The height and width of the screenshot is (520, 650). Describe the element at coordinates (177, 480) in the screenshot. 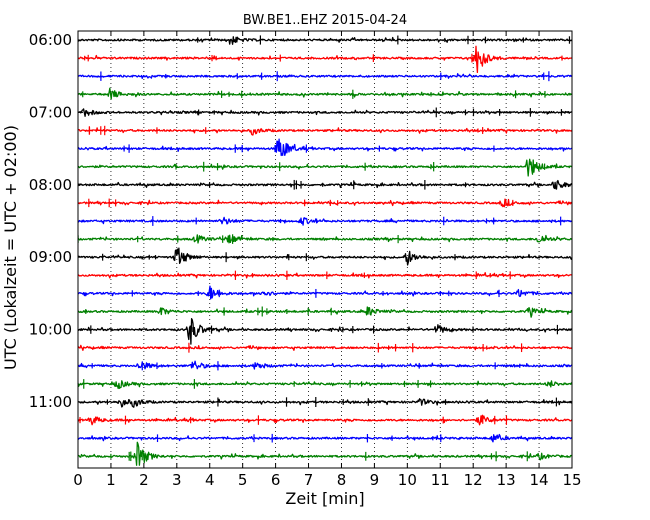

I see `x-tick-label: 3` at that location.